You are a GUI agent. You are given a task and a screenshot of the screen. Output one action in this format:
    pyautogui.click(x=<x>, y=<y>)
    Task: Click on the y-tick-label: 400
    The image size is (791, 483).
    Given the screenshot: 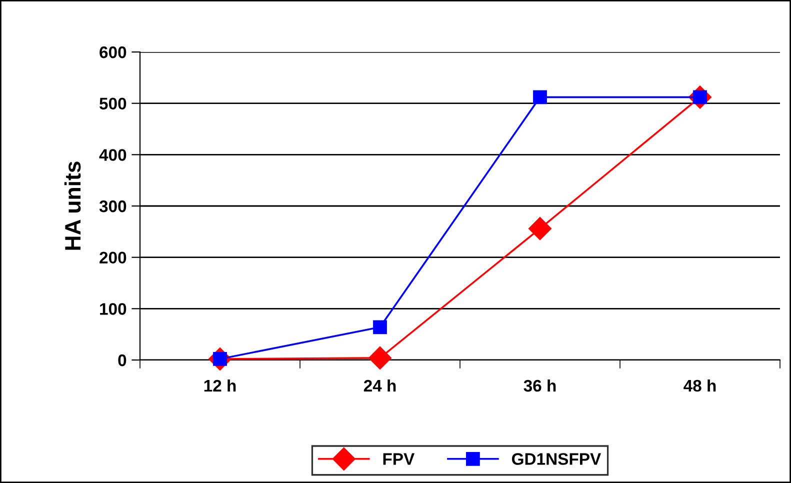 What is the action you would take?
    pyautogui.click(x=112, y=155)
    